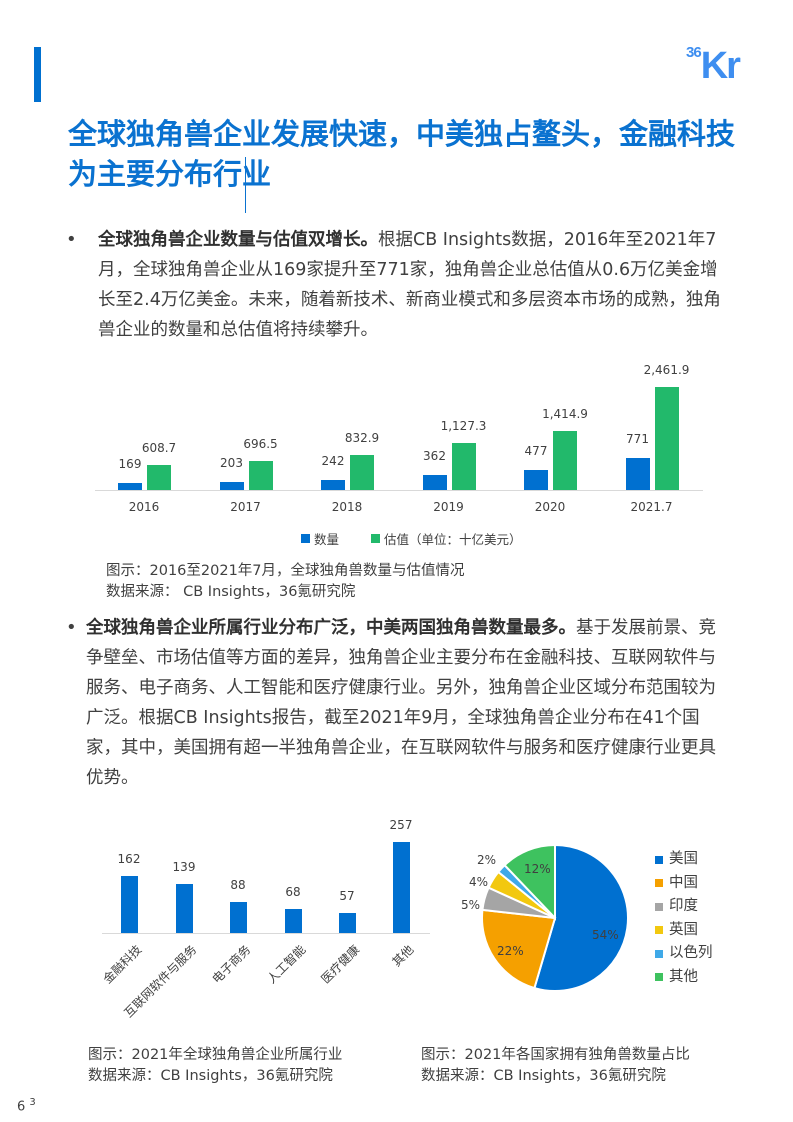  Describe the element at coordinates (184, 866) in the screenshot. I see `bar-industry-label: 139` at that location.